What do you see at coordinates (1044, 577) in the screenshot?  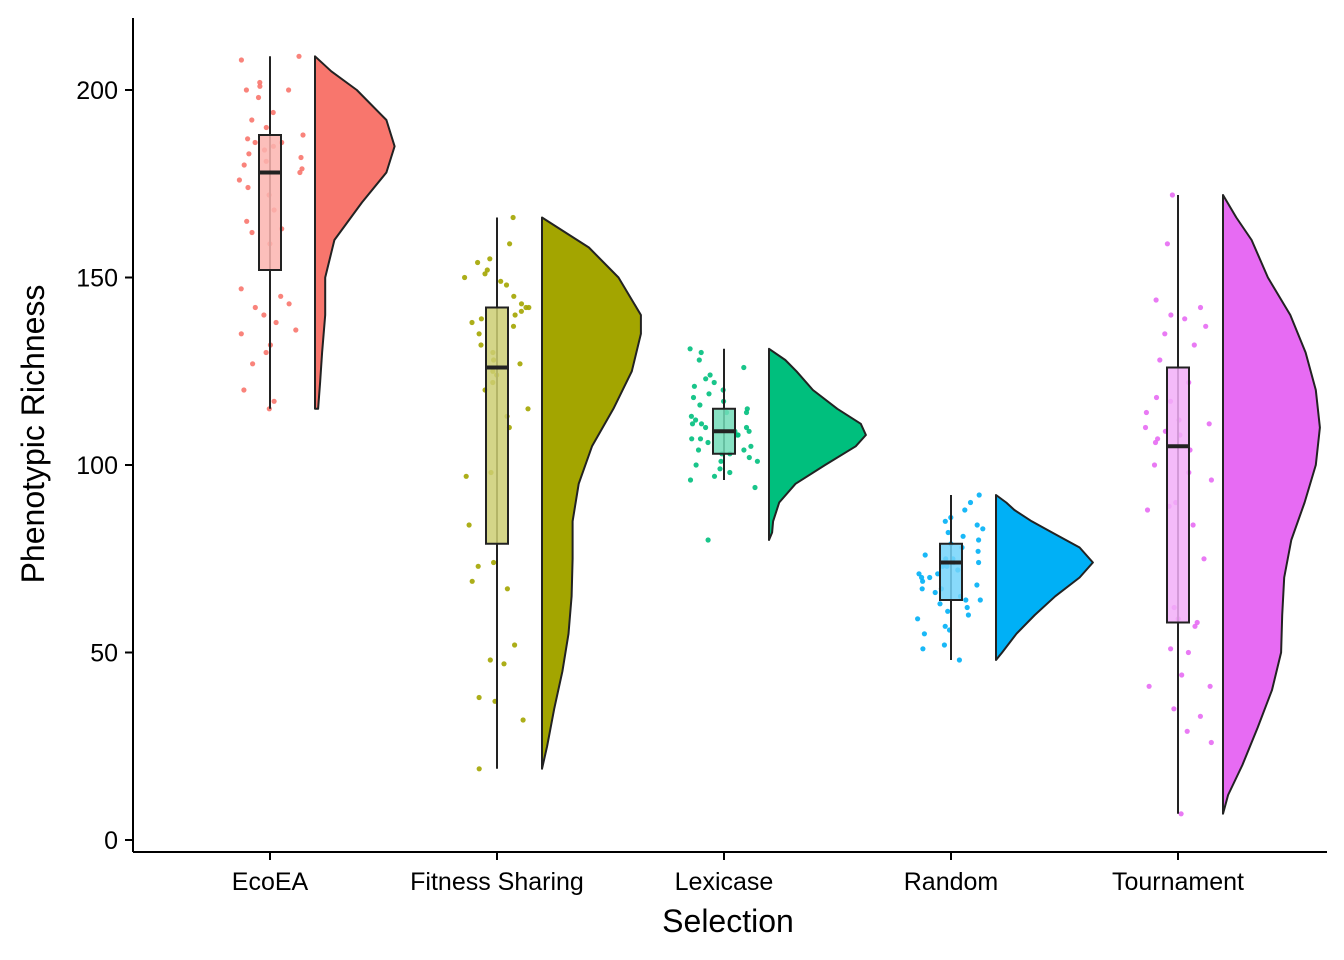 I see `violin-random` at bounding box center [1044, 577].